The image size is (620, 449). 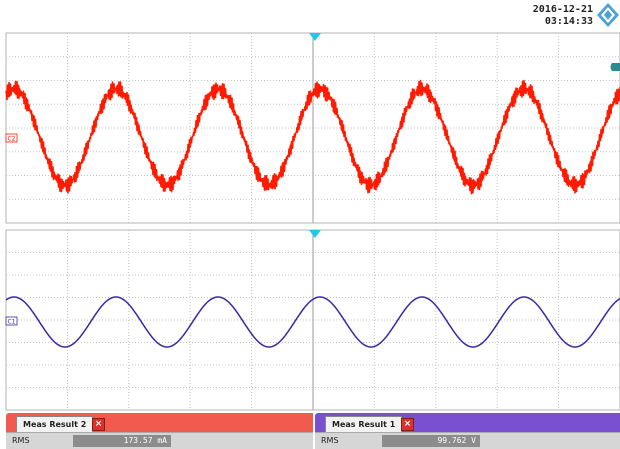 I want to click on channel-marker-c1: C1, so click(x=11, y=321).